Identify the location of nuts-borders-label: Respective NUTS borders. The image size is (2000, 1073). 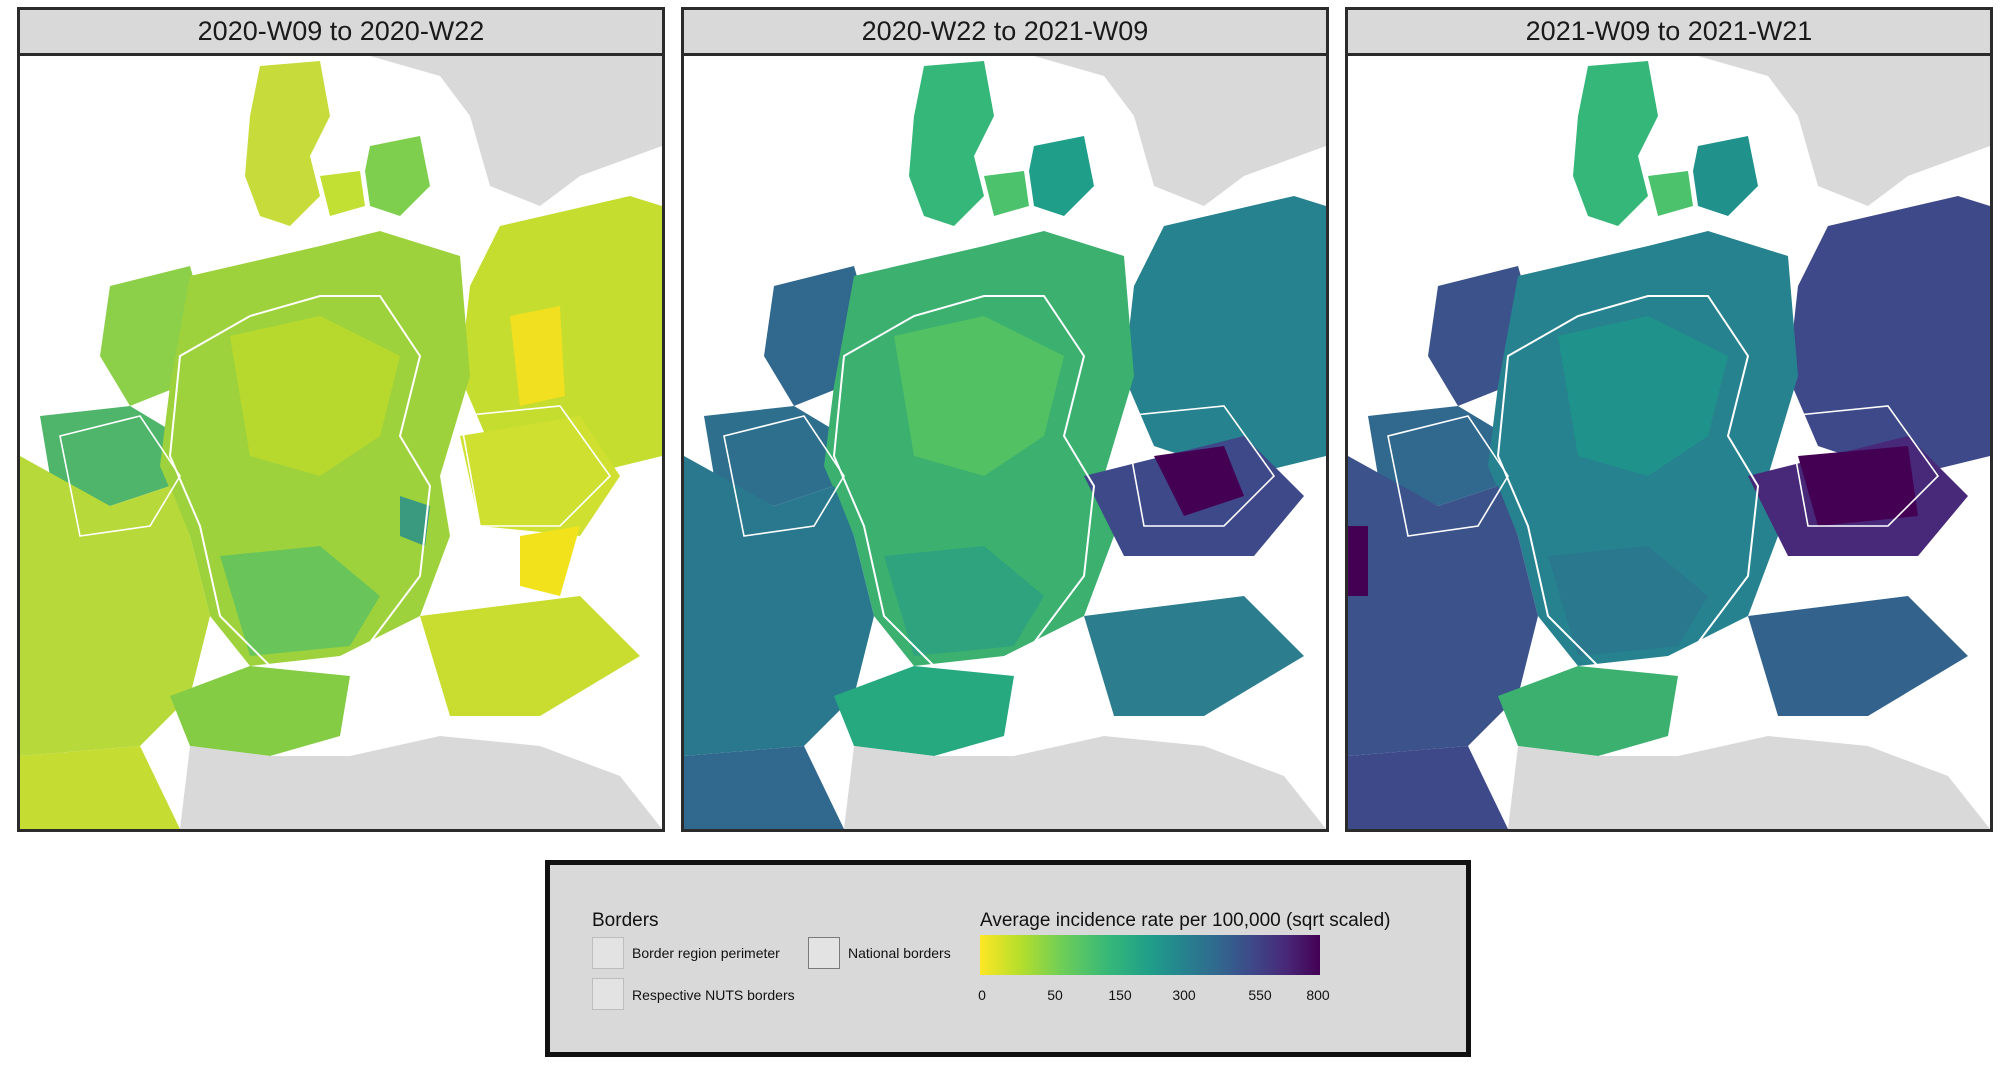
(713, 995).